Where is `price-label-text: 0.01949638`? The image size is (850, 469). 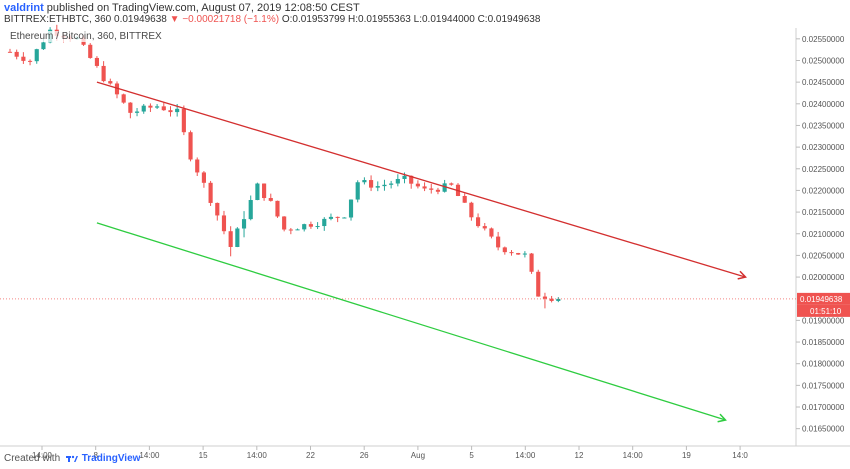 price-label-text: 0.01949638 is located at coordinates (821, 299).